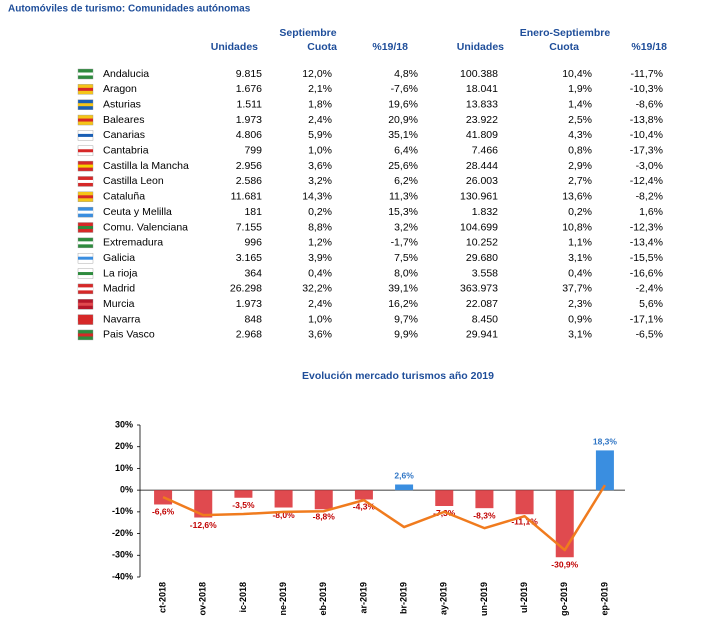  I want to click on chart-title: Evolución mercado turismos año 2019, so click(398, 376).